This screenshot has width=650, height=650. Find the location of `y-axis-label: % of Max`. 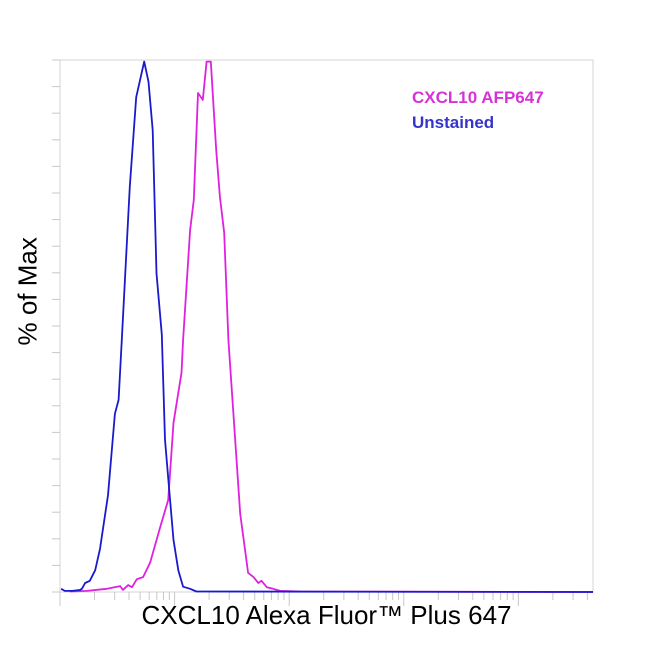

y-axis-label: % of Max is located at coordinates (27, 291).